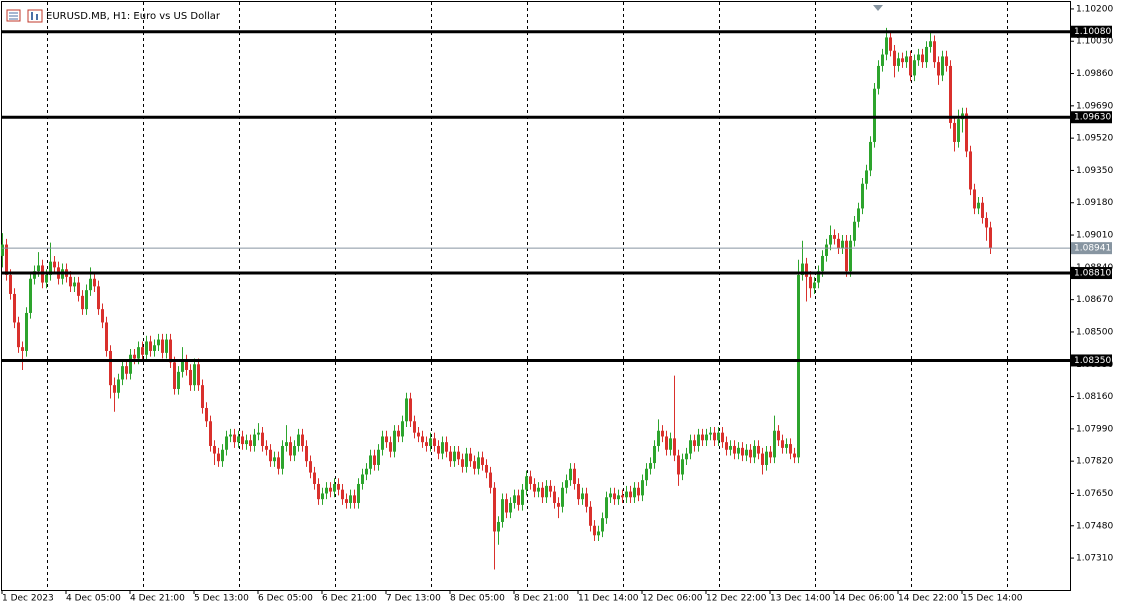 The height and width of the screenshot is (605, 1124). Describe the element at coordinates (1094, 429) in the screenshot. I see `y-tick-label: 1.07990` at that location.